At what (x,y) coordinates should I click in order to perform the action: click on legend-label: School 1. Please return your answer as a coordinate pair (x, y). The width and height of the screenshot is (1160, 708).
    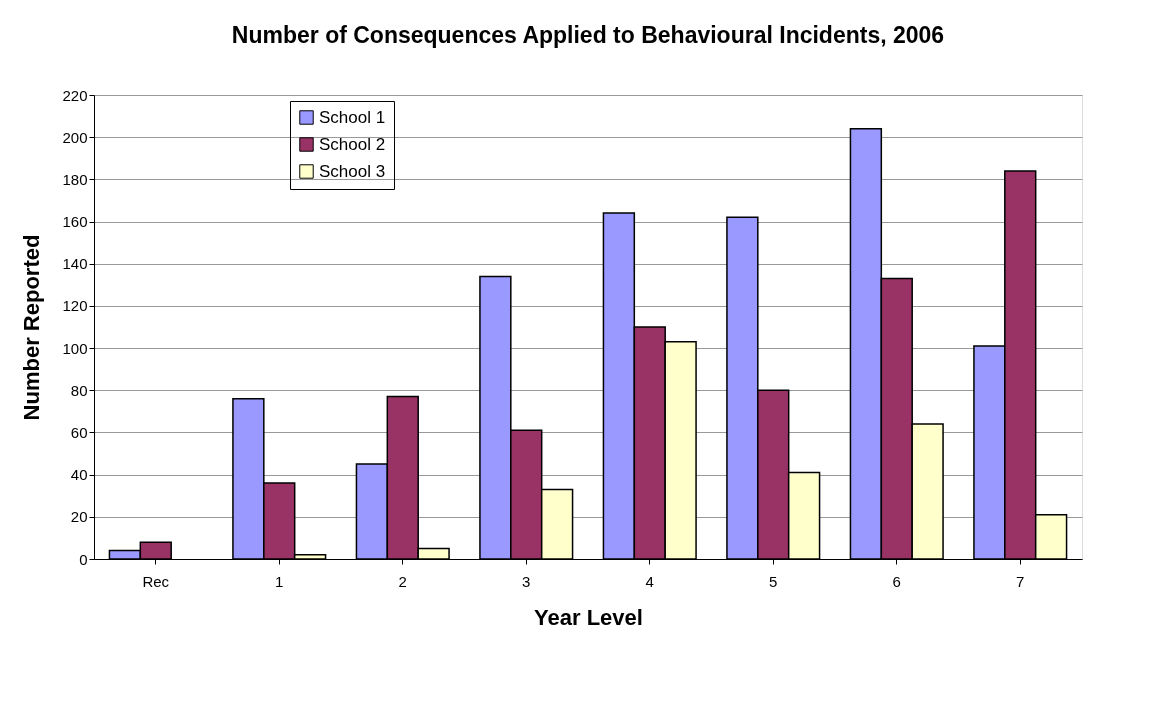
    Looking at the image, I should click on (352, 117).